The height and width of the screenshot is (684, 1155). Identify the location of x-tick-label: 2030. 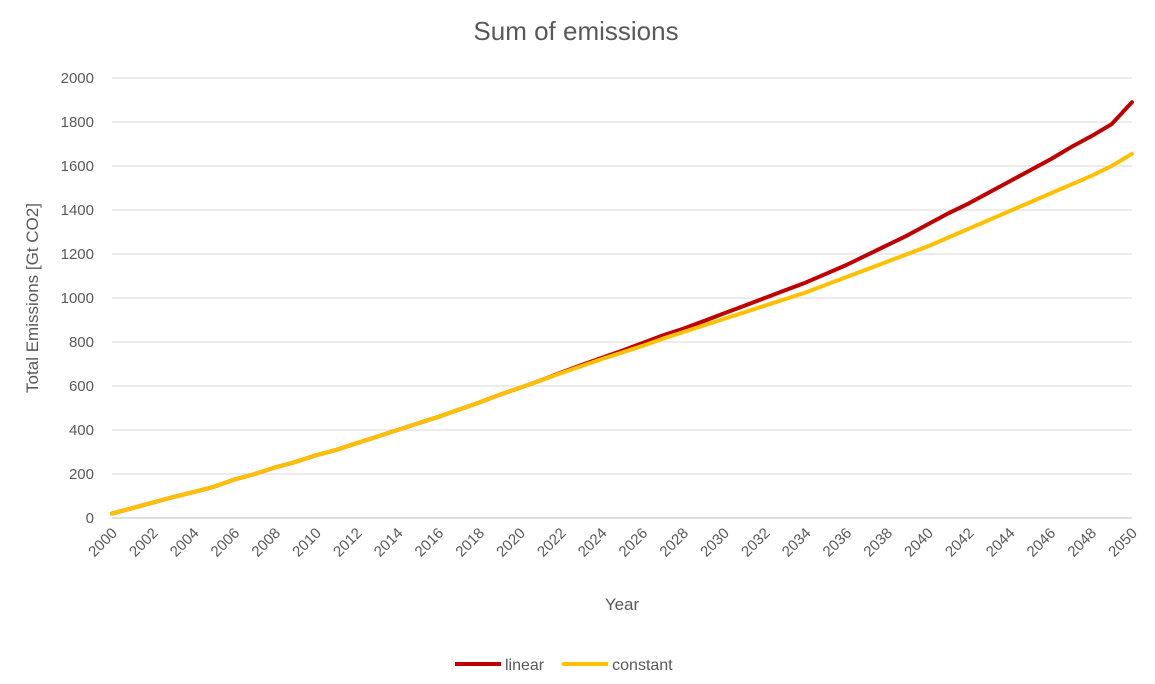
(715, 543).